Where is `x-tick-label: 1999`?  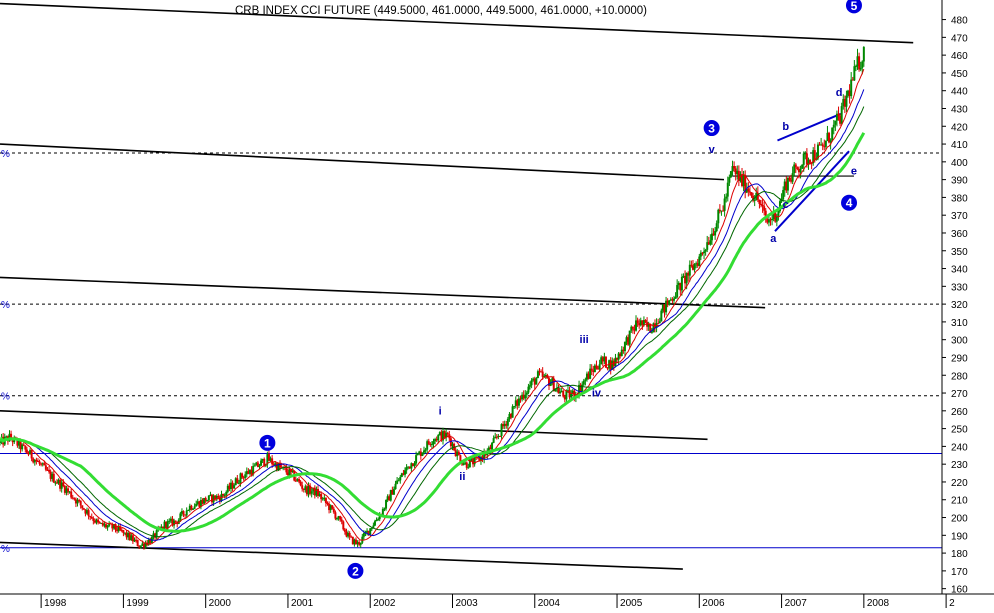
x-tick-label: 1999 is located at coordinates (137, 603).